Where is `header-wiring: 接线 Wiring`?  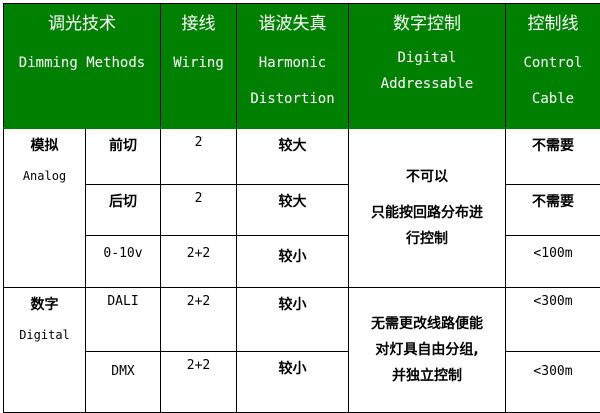
header-wiring: 接线 Wiring is located at coordinates (199, 66).